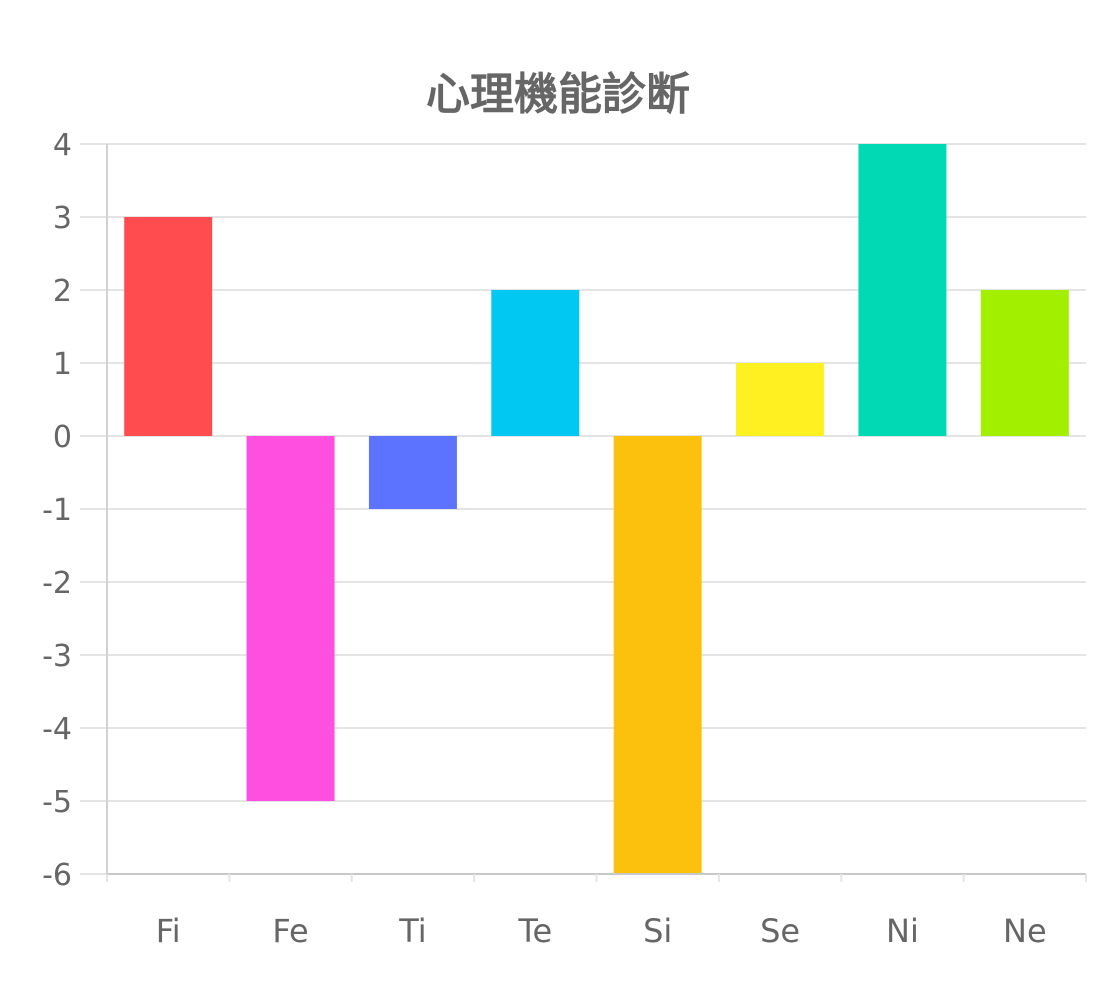 This screenshot has width=1116, height=994. I want to click on y-tick-label: 4, so click(62, 145).